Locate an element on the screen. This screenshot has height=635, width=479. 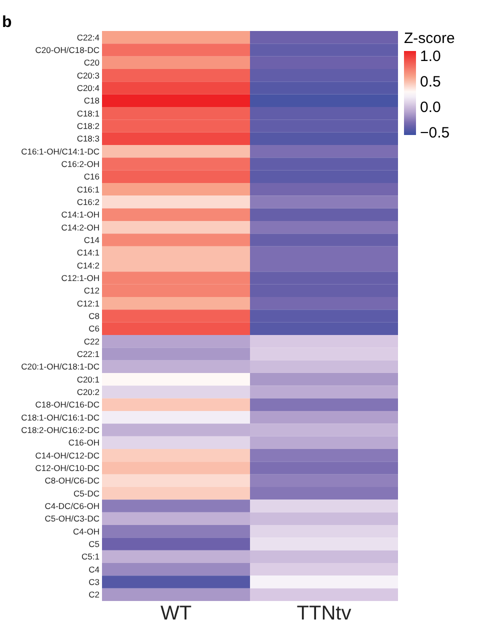
color-bar-label: 1.0 is located at coordinates (430, 57).